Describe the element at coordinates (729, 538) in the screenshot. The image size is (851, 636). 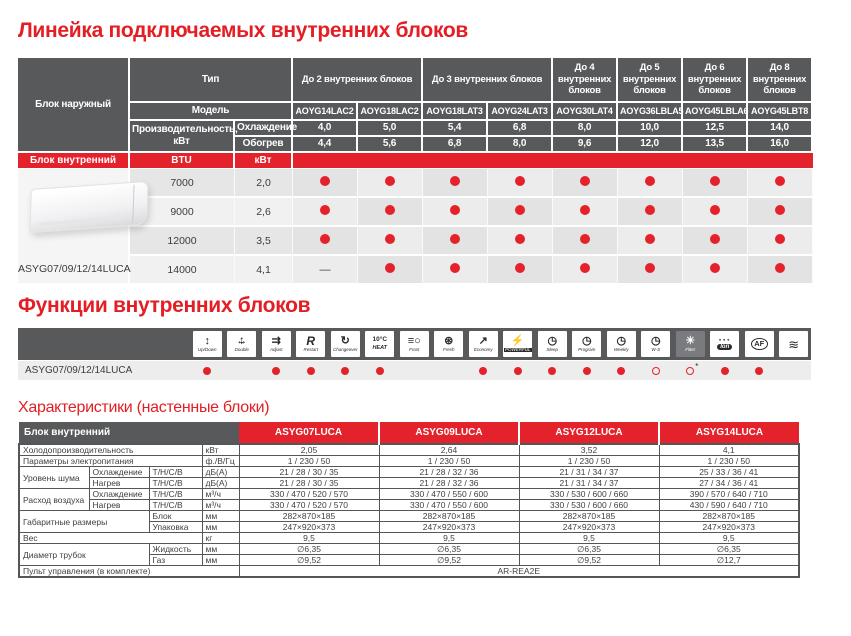
I see `spec-value: 9,5` at that location.